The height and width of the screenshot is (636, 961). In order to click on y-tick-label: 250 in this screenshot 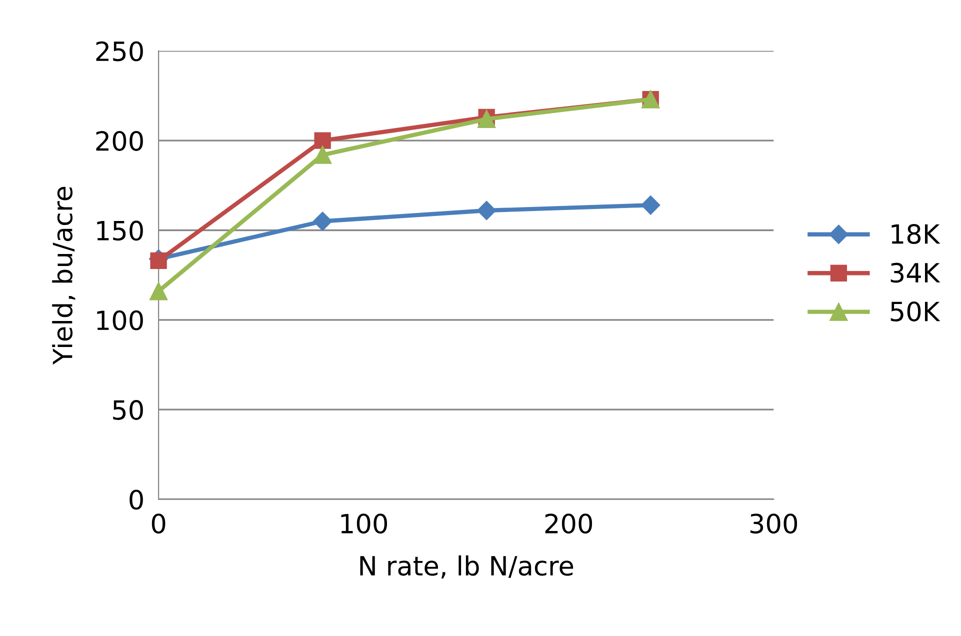, I will do `click(119, 51)`.